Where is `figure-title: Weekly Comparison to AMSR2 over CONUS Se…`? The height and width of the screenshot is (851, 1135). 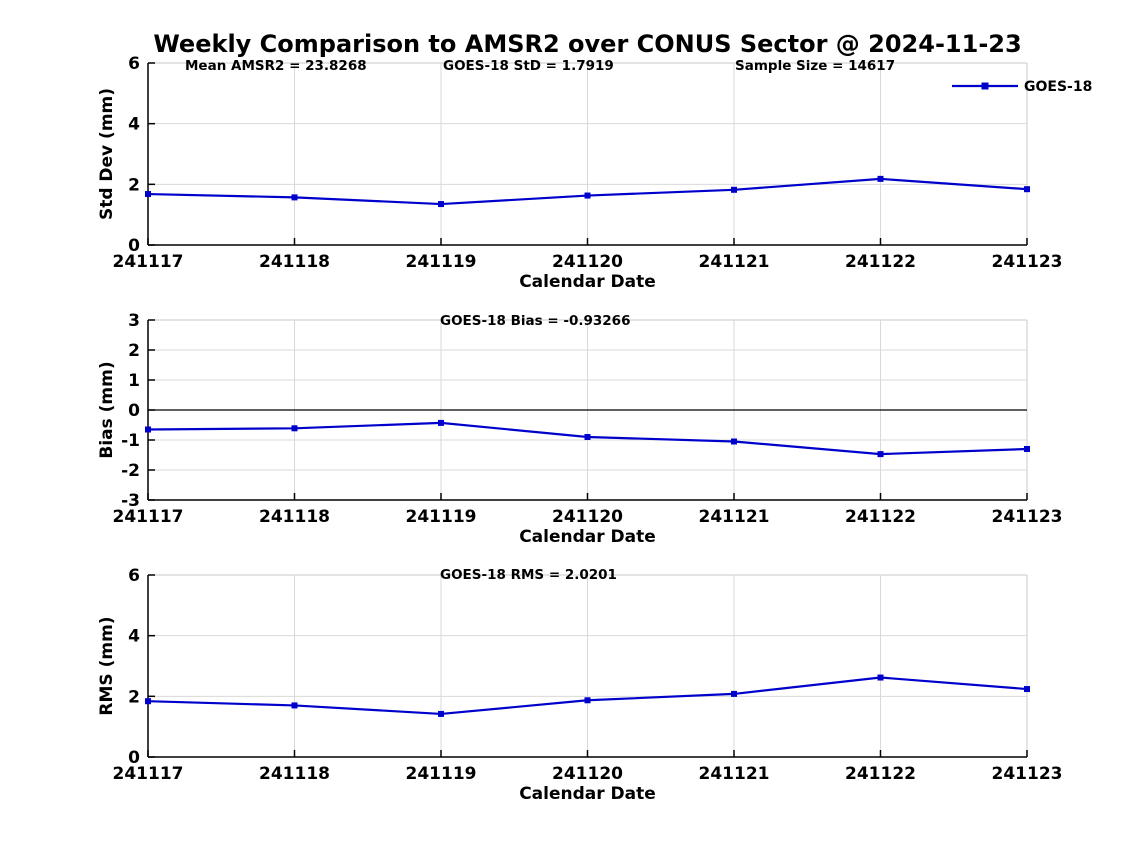
figure-title: Weekly Comparison to AMSR2 over CONUS Se… is located at coordinates (587, 44).